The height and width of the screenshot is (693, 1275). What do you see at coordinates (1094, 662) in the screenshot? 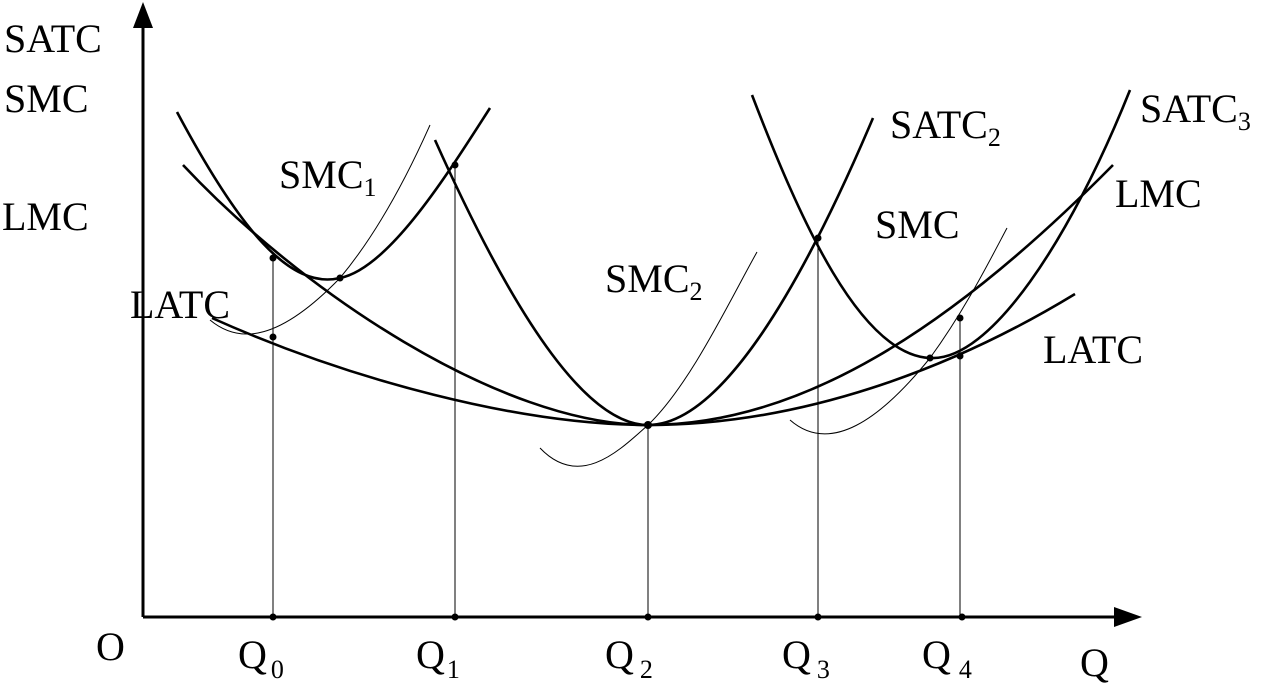
I see `x-label: Q` at bounding box center [1094, 662].